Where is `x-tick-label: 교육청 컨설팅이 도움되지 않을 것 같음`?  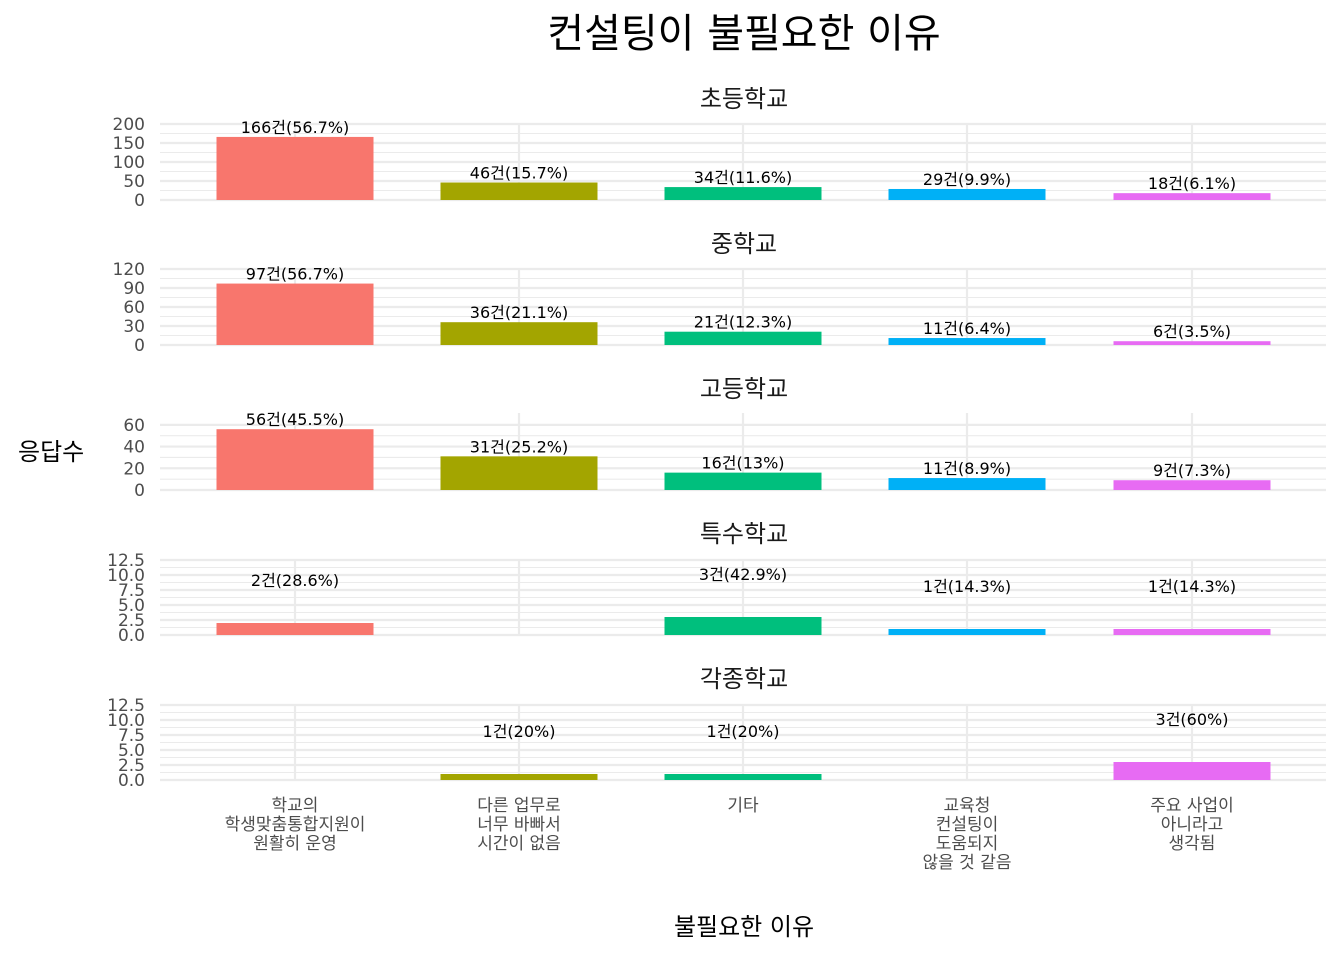
x-tick-label: 교육청 컨설팅이 도움되지 않을 것 같음 is located at coordinates (966, 834).